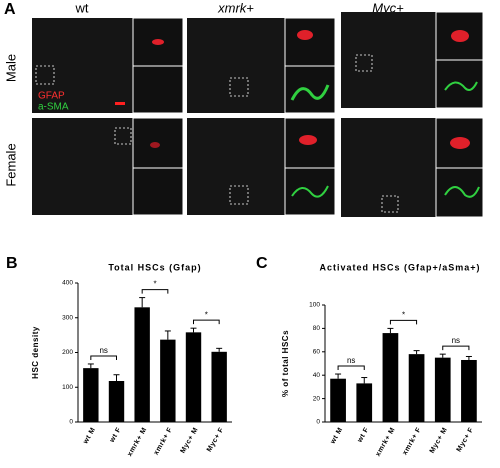  Describe the element at coordinates (317, 375) in the screenshot. I see `y-tick-label: 40` at that location.